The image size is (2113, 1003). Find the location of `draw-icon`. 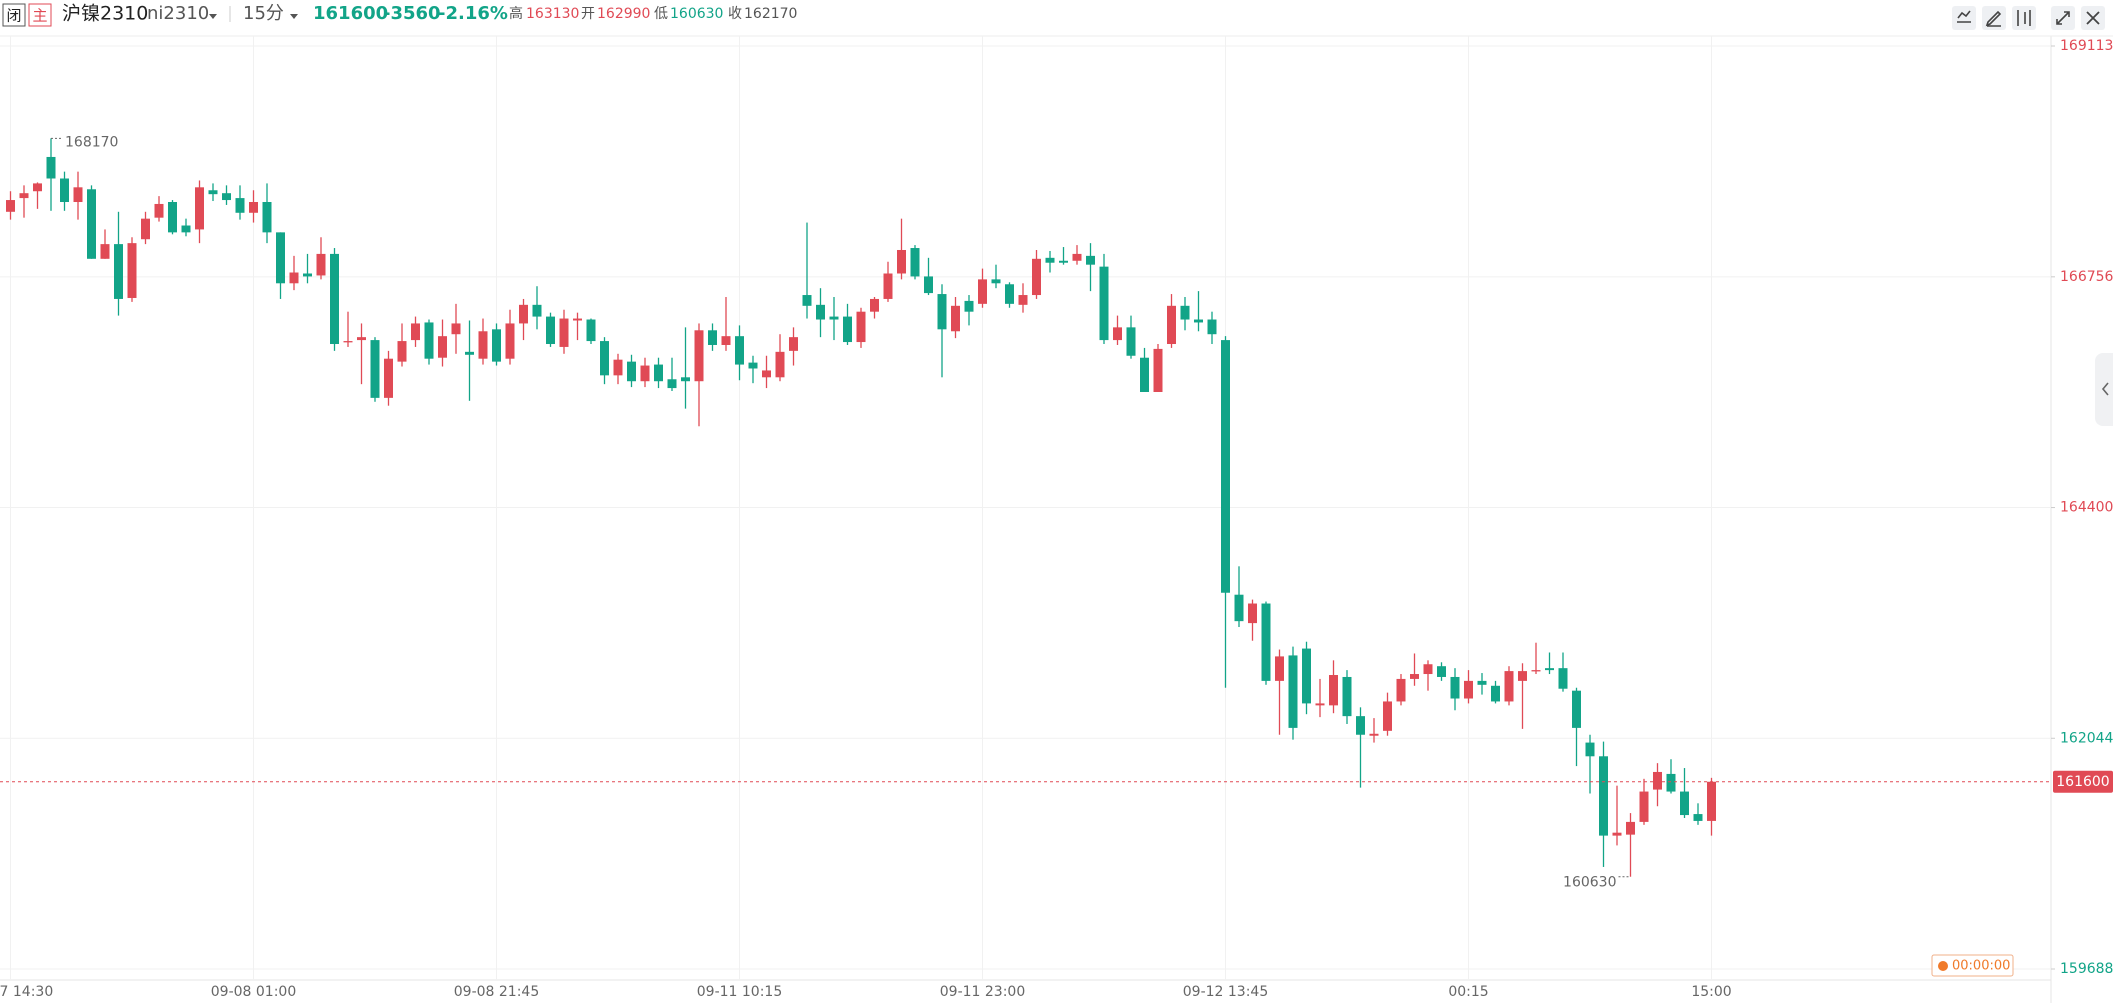

draw-icon is located at coordinates (1993, 18).